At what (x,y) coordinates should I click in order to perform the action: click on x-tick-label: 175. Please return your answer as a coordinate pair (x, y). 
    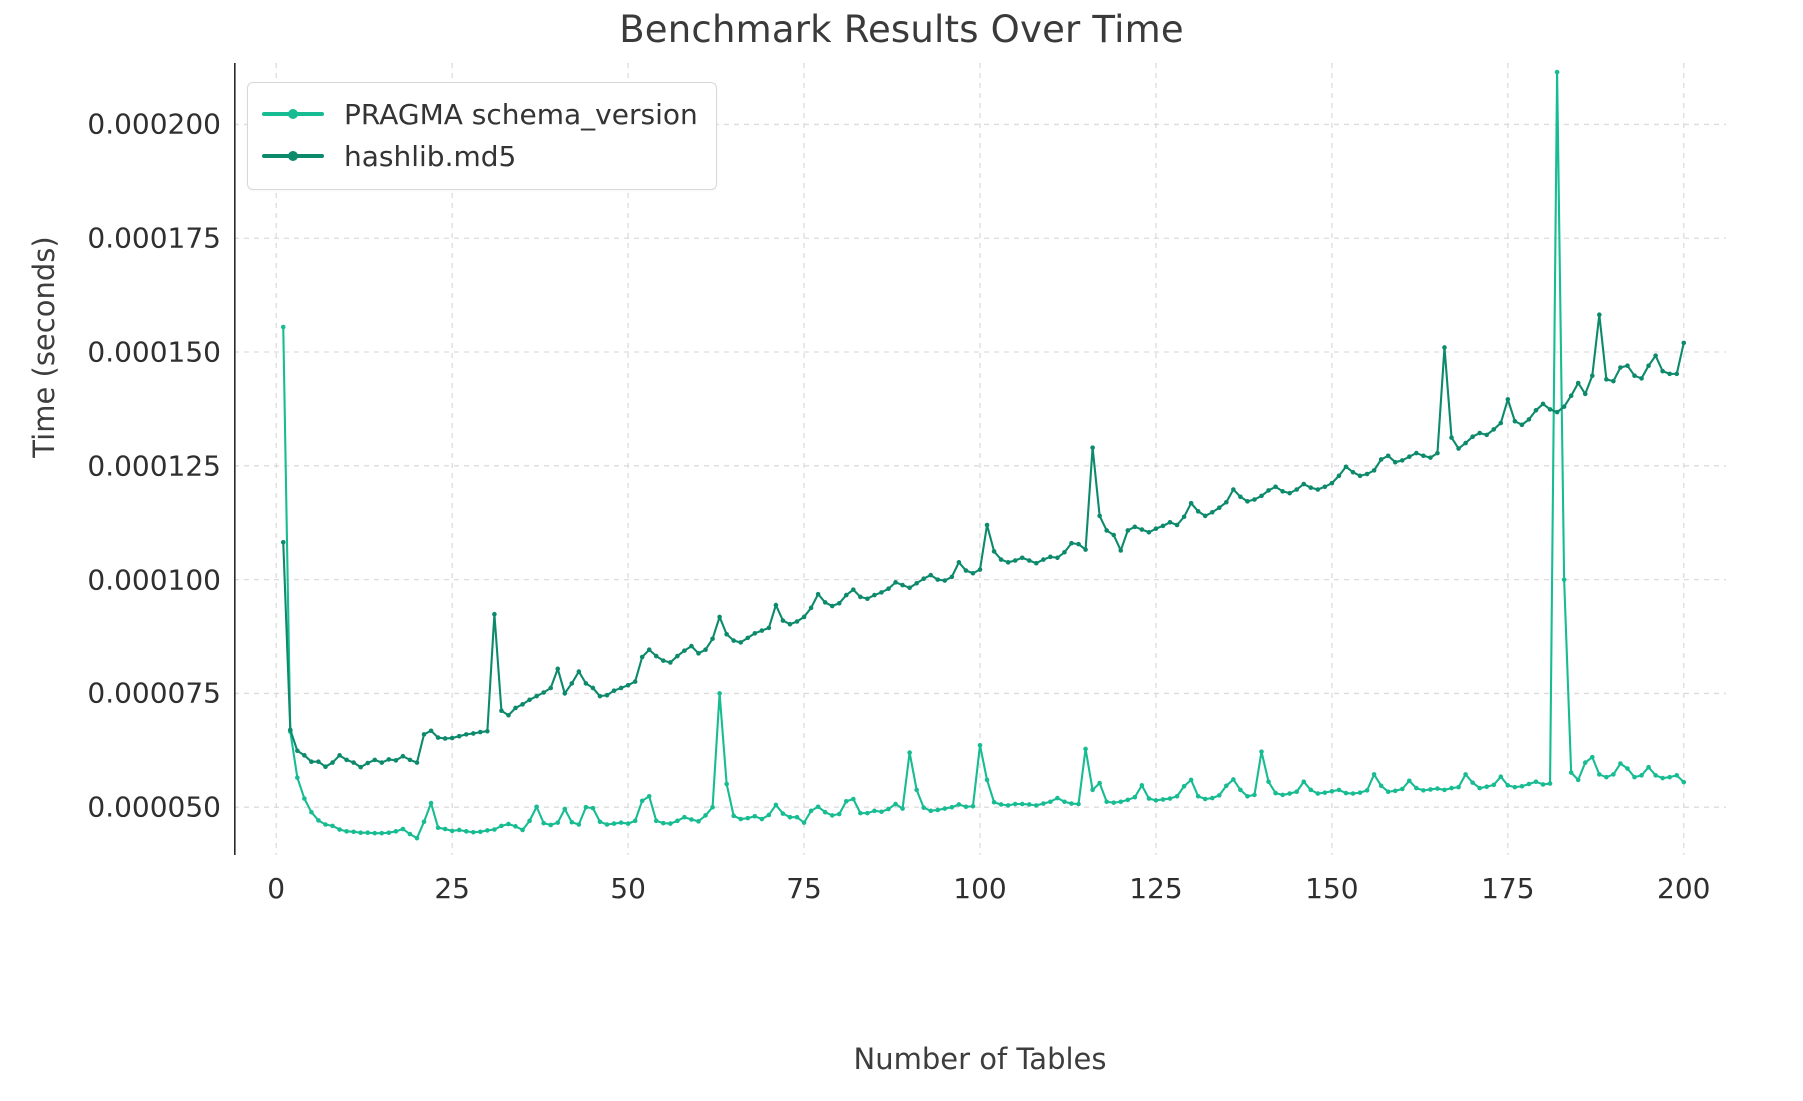
    Looking at the image, I should click on (1508, 888).